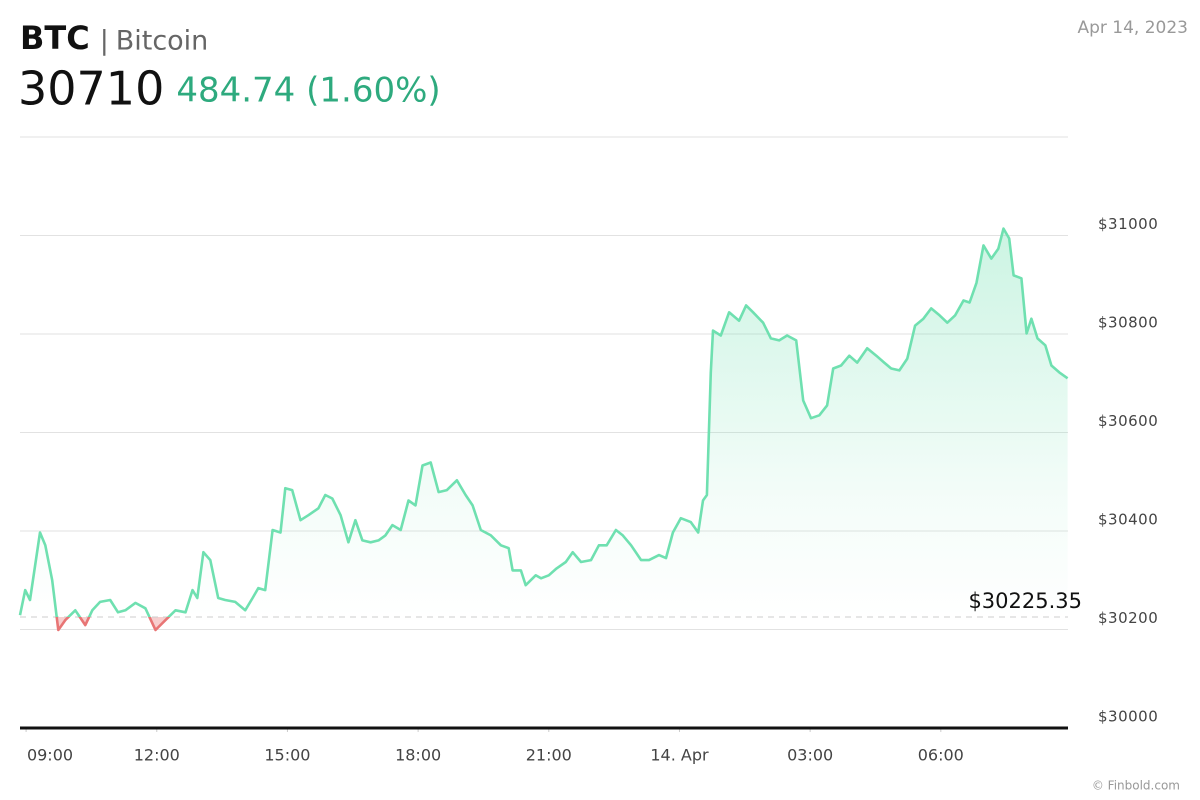 Image resolution: width=1200 pixels, height=800 pixels. I want to click on x-tick-label: 21:00, so click(549, 755).